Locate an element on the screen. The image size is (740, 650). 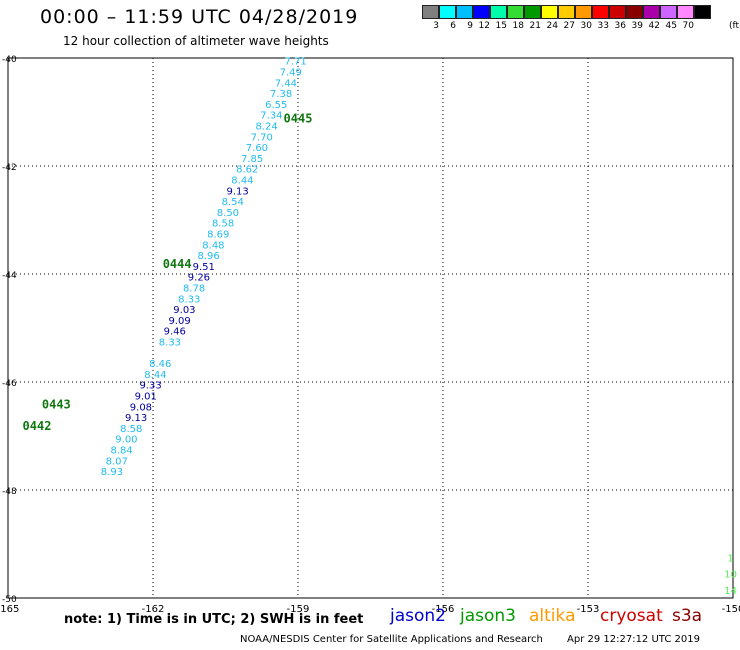
latitude-tick-label: -50 is located at coordinates (9, 600).